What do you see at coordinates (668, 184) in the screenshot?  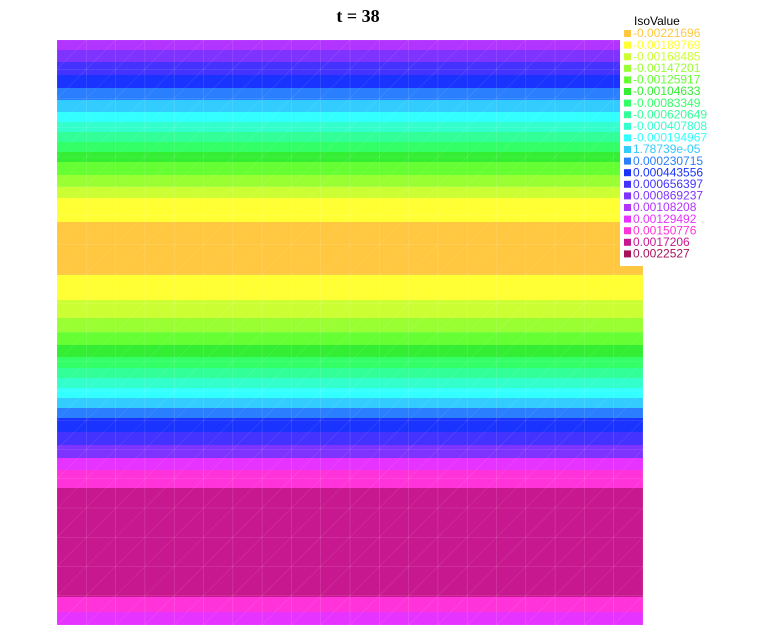 I see `legend-label: 0.000656397` at bounding box center [668, 184].